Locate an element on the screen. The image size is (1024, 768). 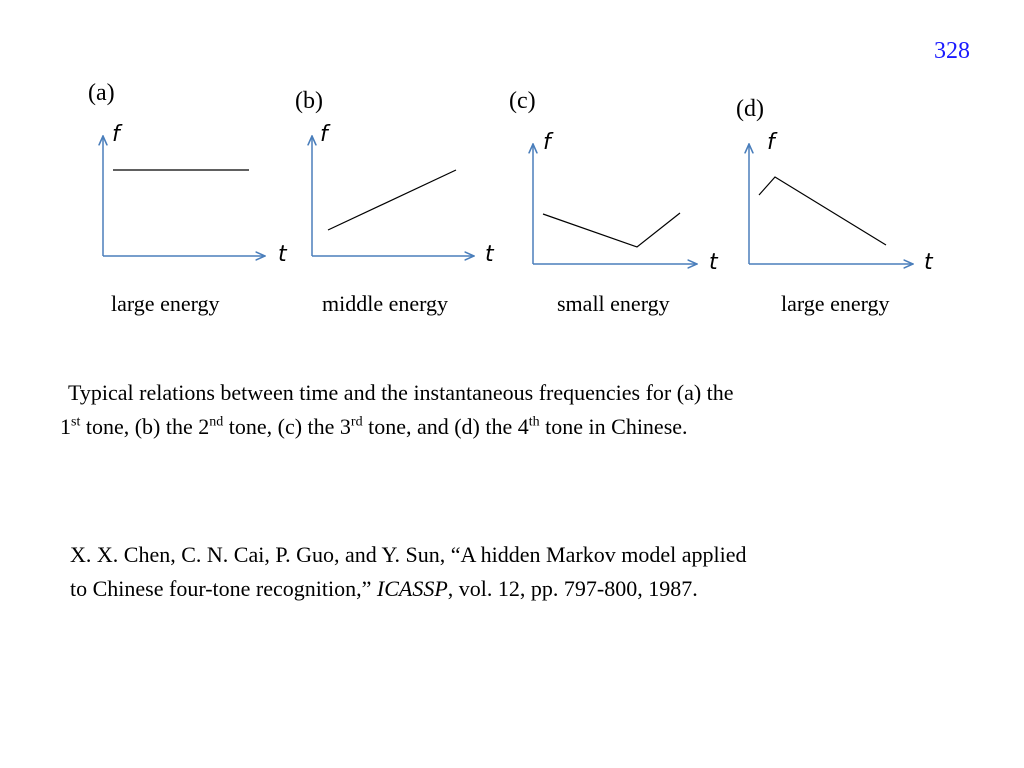
caption-ordinal-1: 1 is located at coordinates (65, 426).